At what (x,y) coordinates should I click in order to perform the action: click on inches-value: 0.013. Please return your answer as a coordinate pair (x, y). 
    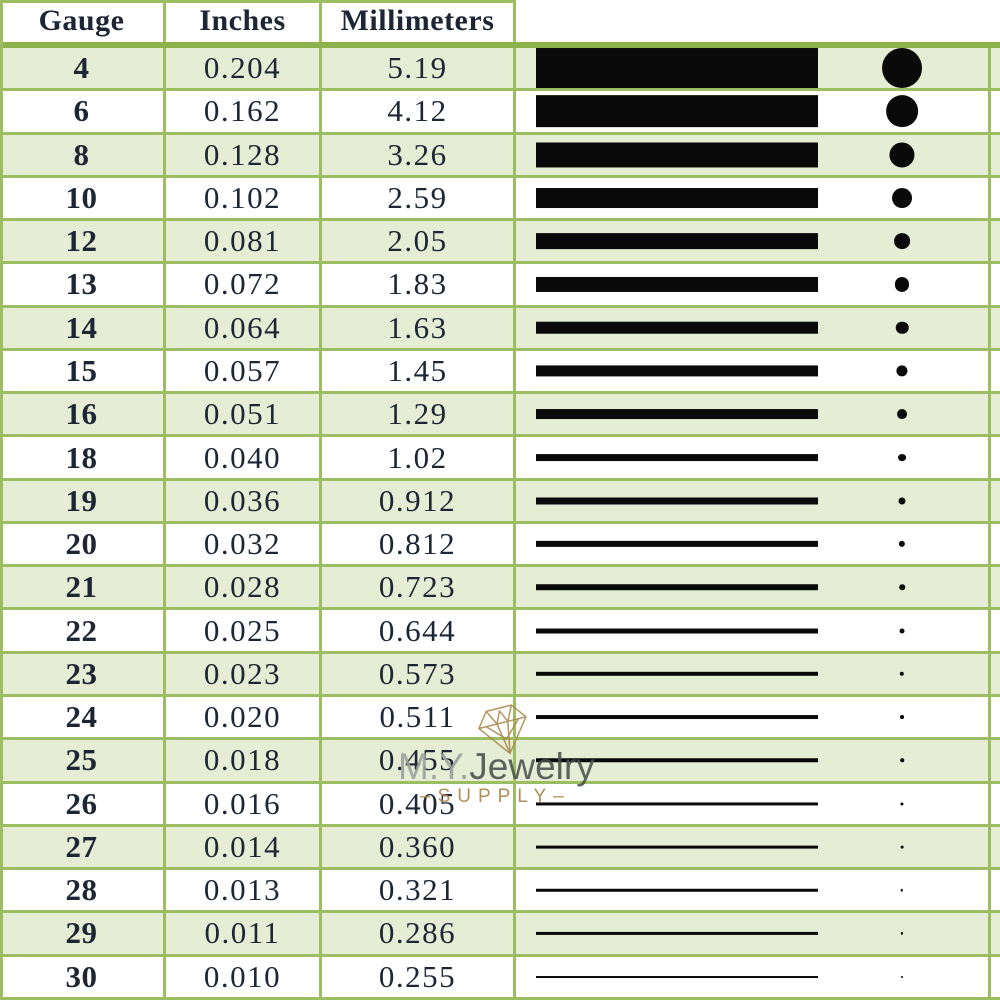
    Looking at the image, I should click on (244, 890).